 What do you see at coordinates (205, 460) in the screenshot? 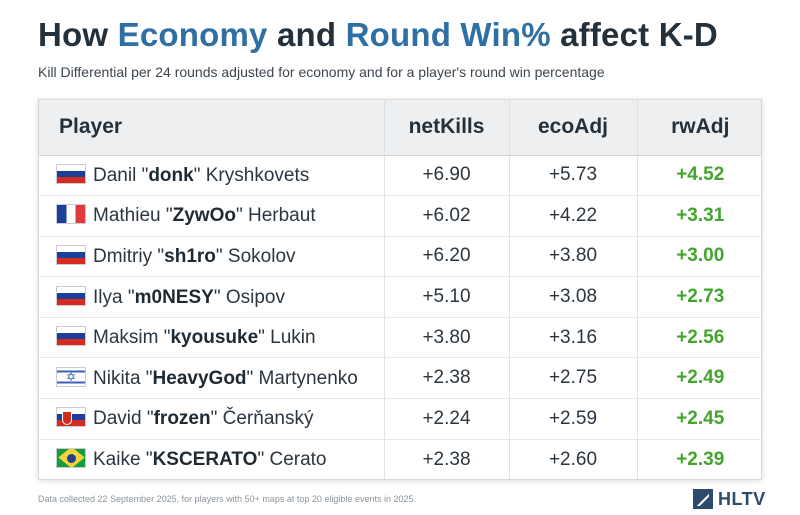
I see `player-nickname: KSCERATO` at bounding box center [205, 460].